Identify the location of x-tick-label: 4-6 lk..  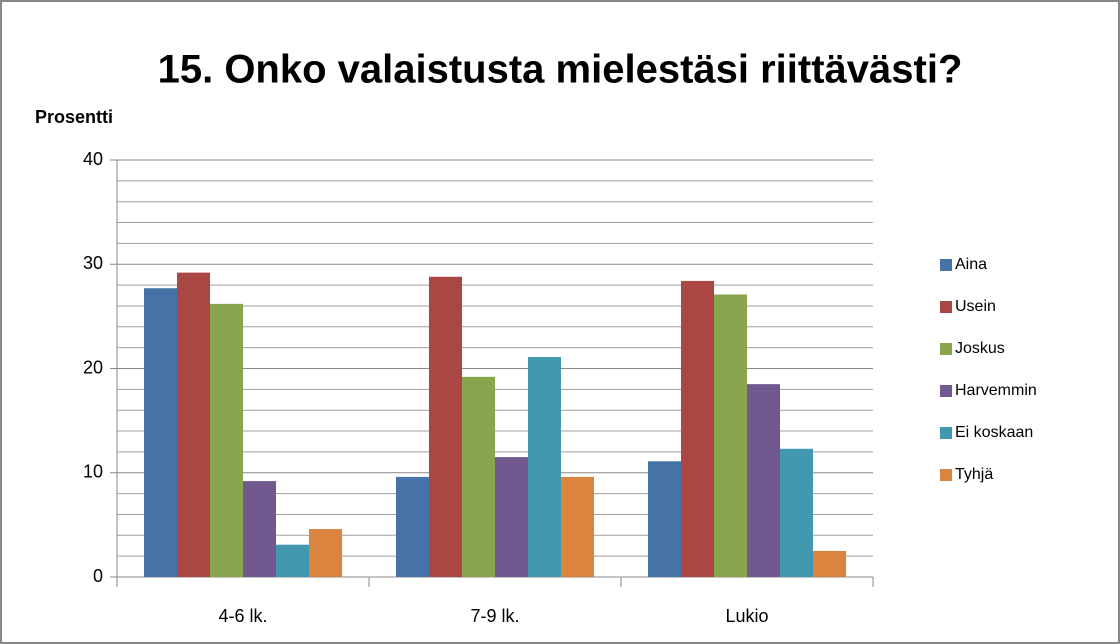
(242, 616).